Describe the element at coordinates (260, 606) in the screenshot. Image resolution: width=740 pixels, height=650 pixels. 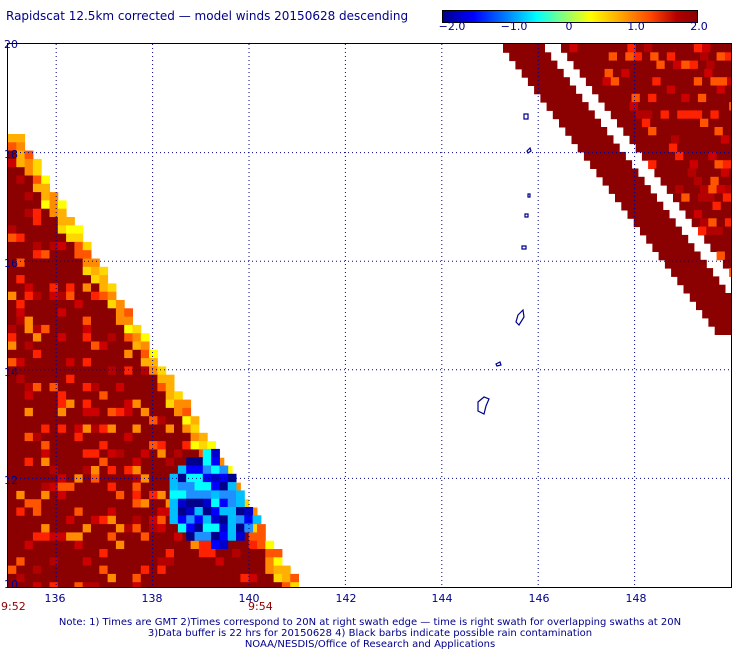
I see `time-label-right: 9:54` at that location.